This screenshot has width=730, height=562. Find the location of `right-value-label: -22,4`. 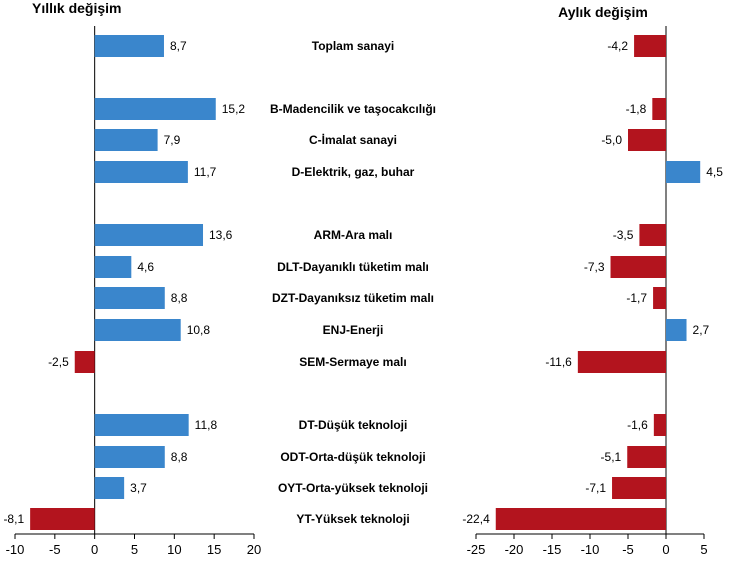

right-value-label: -22,4 is located at coordinates (476, 519).